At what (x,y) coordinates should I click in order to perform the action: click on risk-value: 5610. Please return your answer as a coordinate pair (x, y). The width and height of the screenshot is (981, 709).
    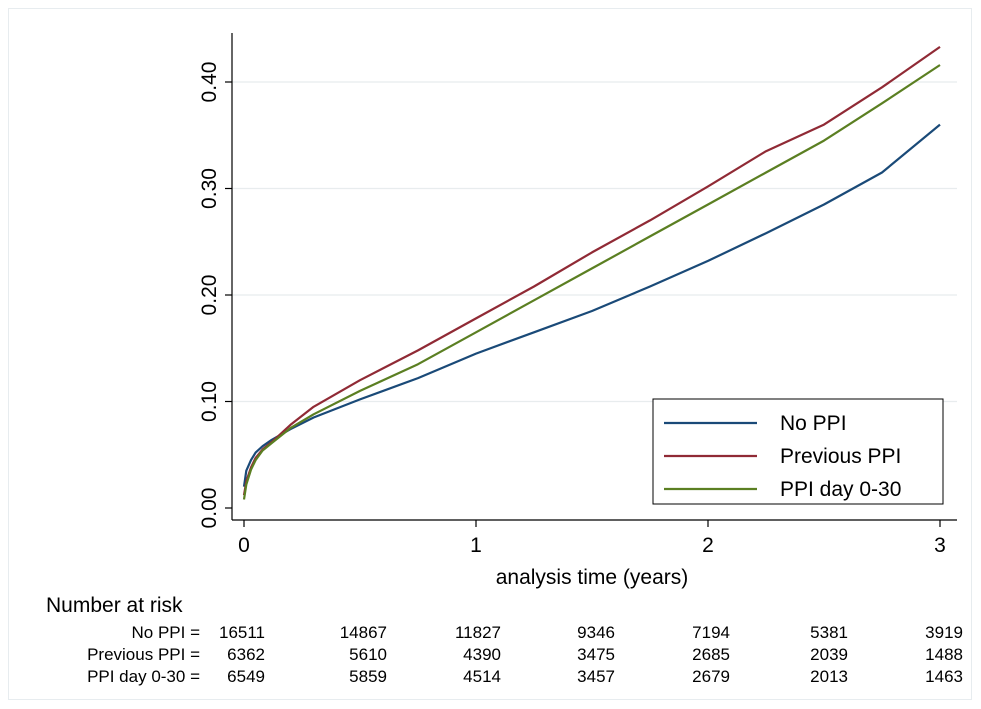
    Looking at the image, I should click on (368, 654).